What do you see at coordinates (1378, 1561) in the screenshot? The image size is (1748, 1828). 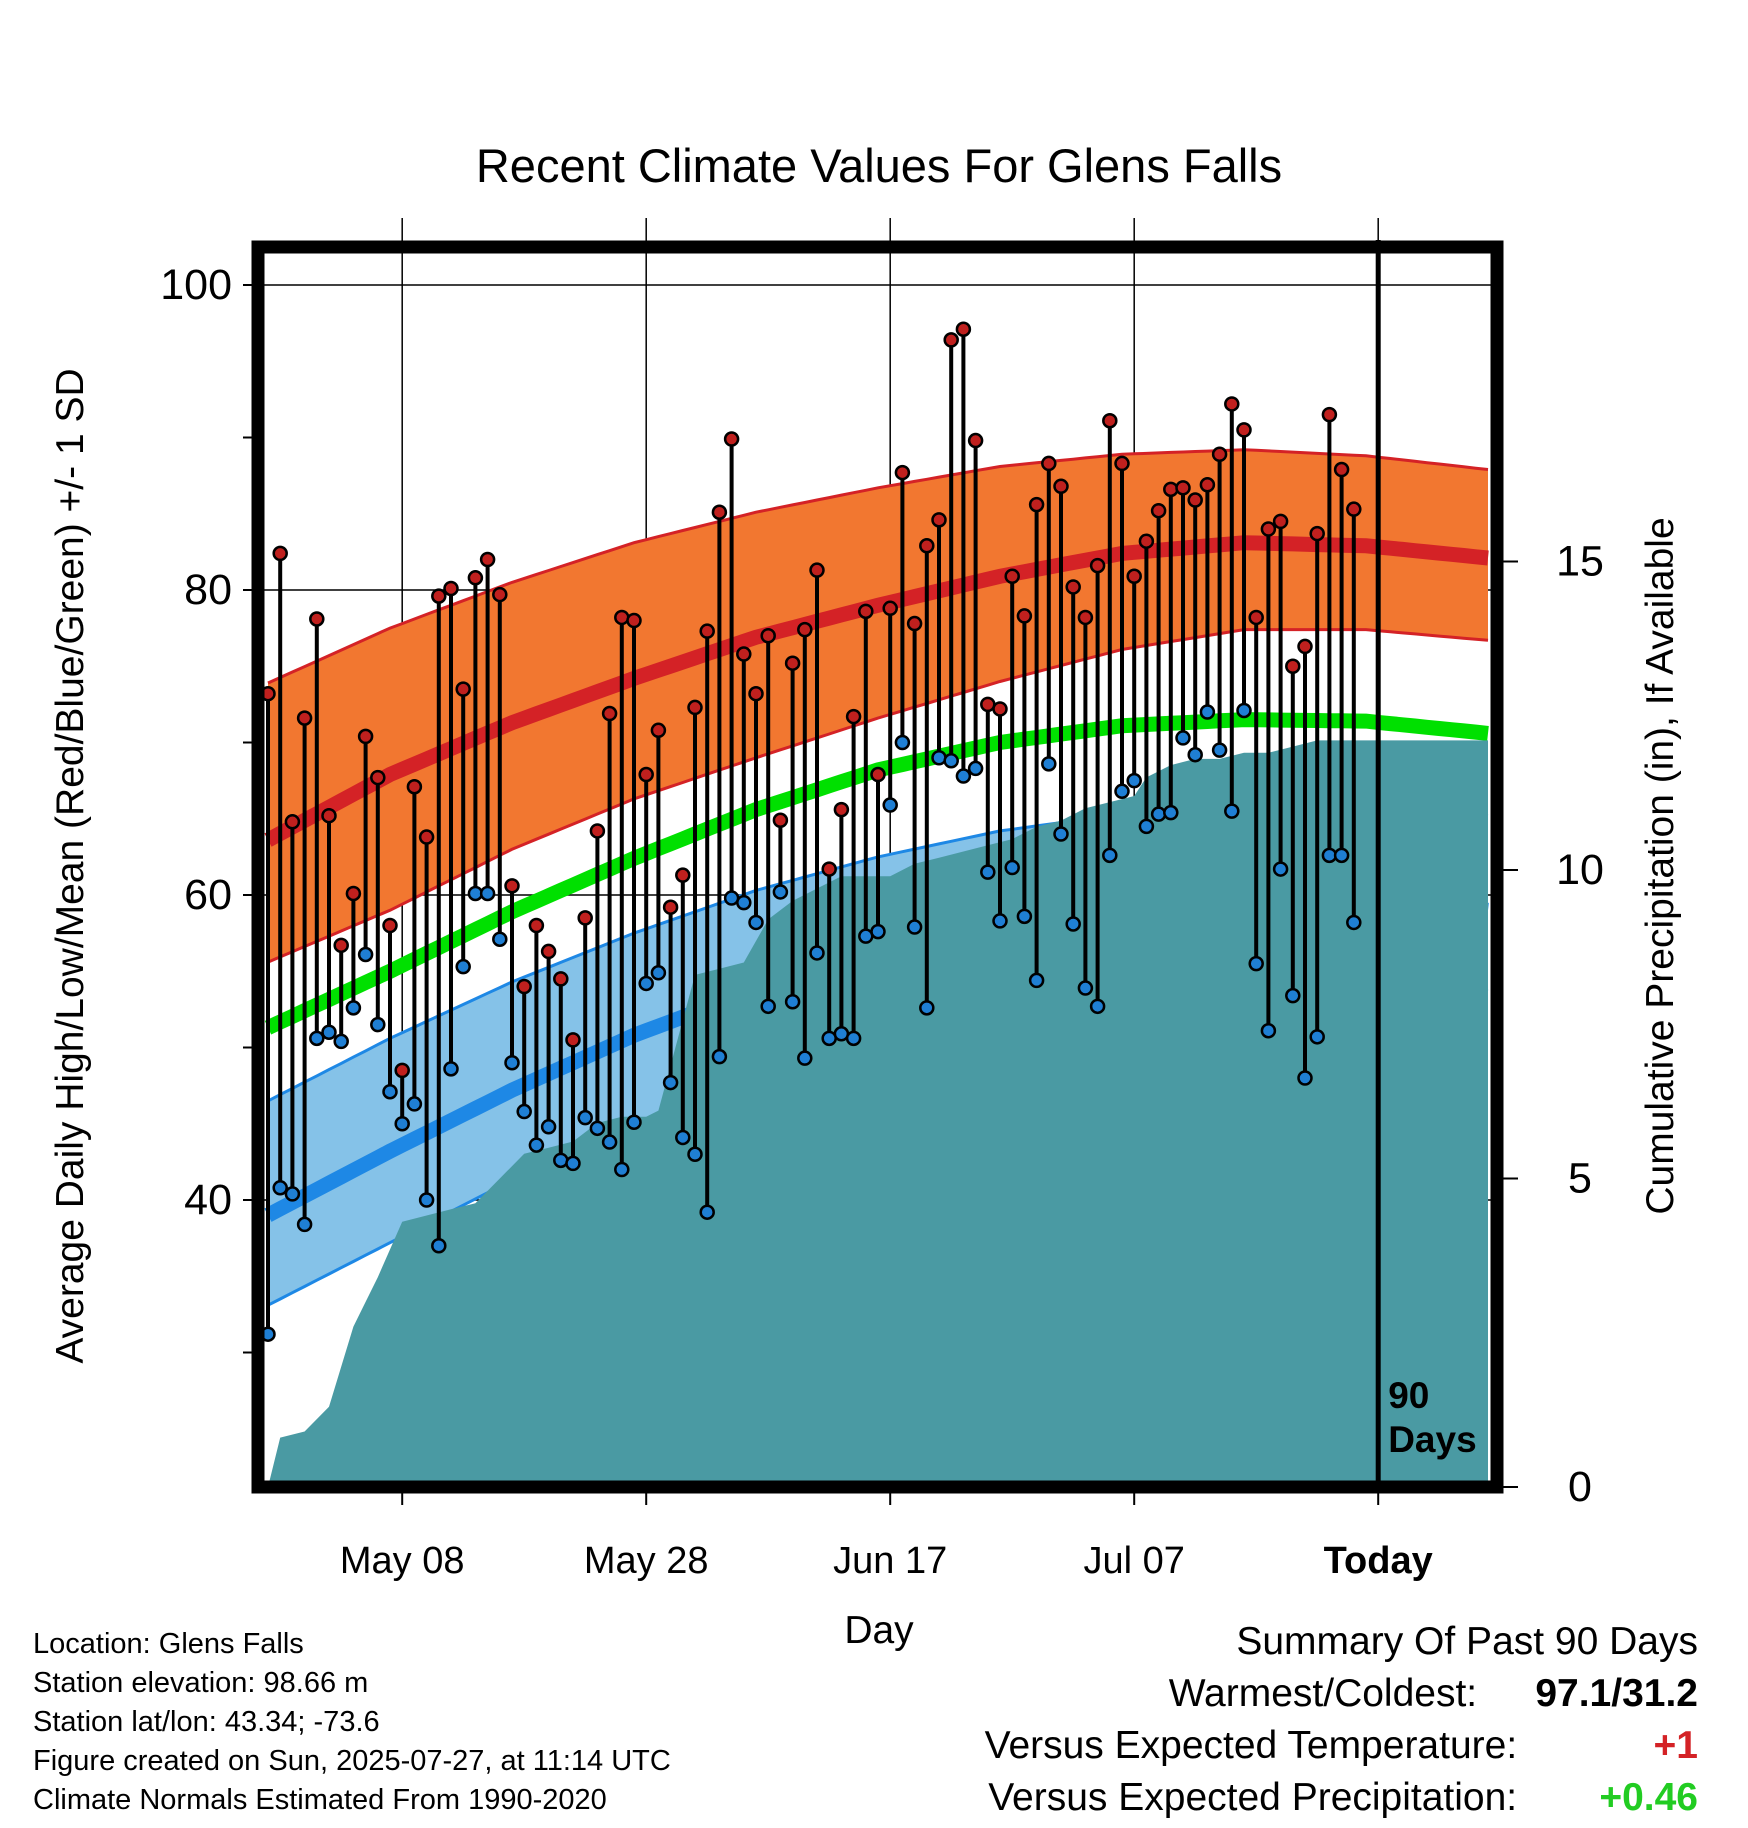 I see `x-tick-label: Today` at bounding box center [1378, 1561].